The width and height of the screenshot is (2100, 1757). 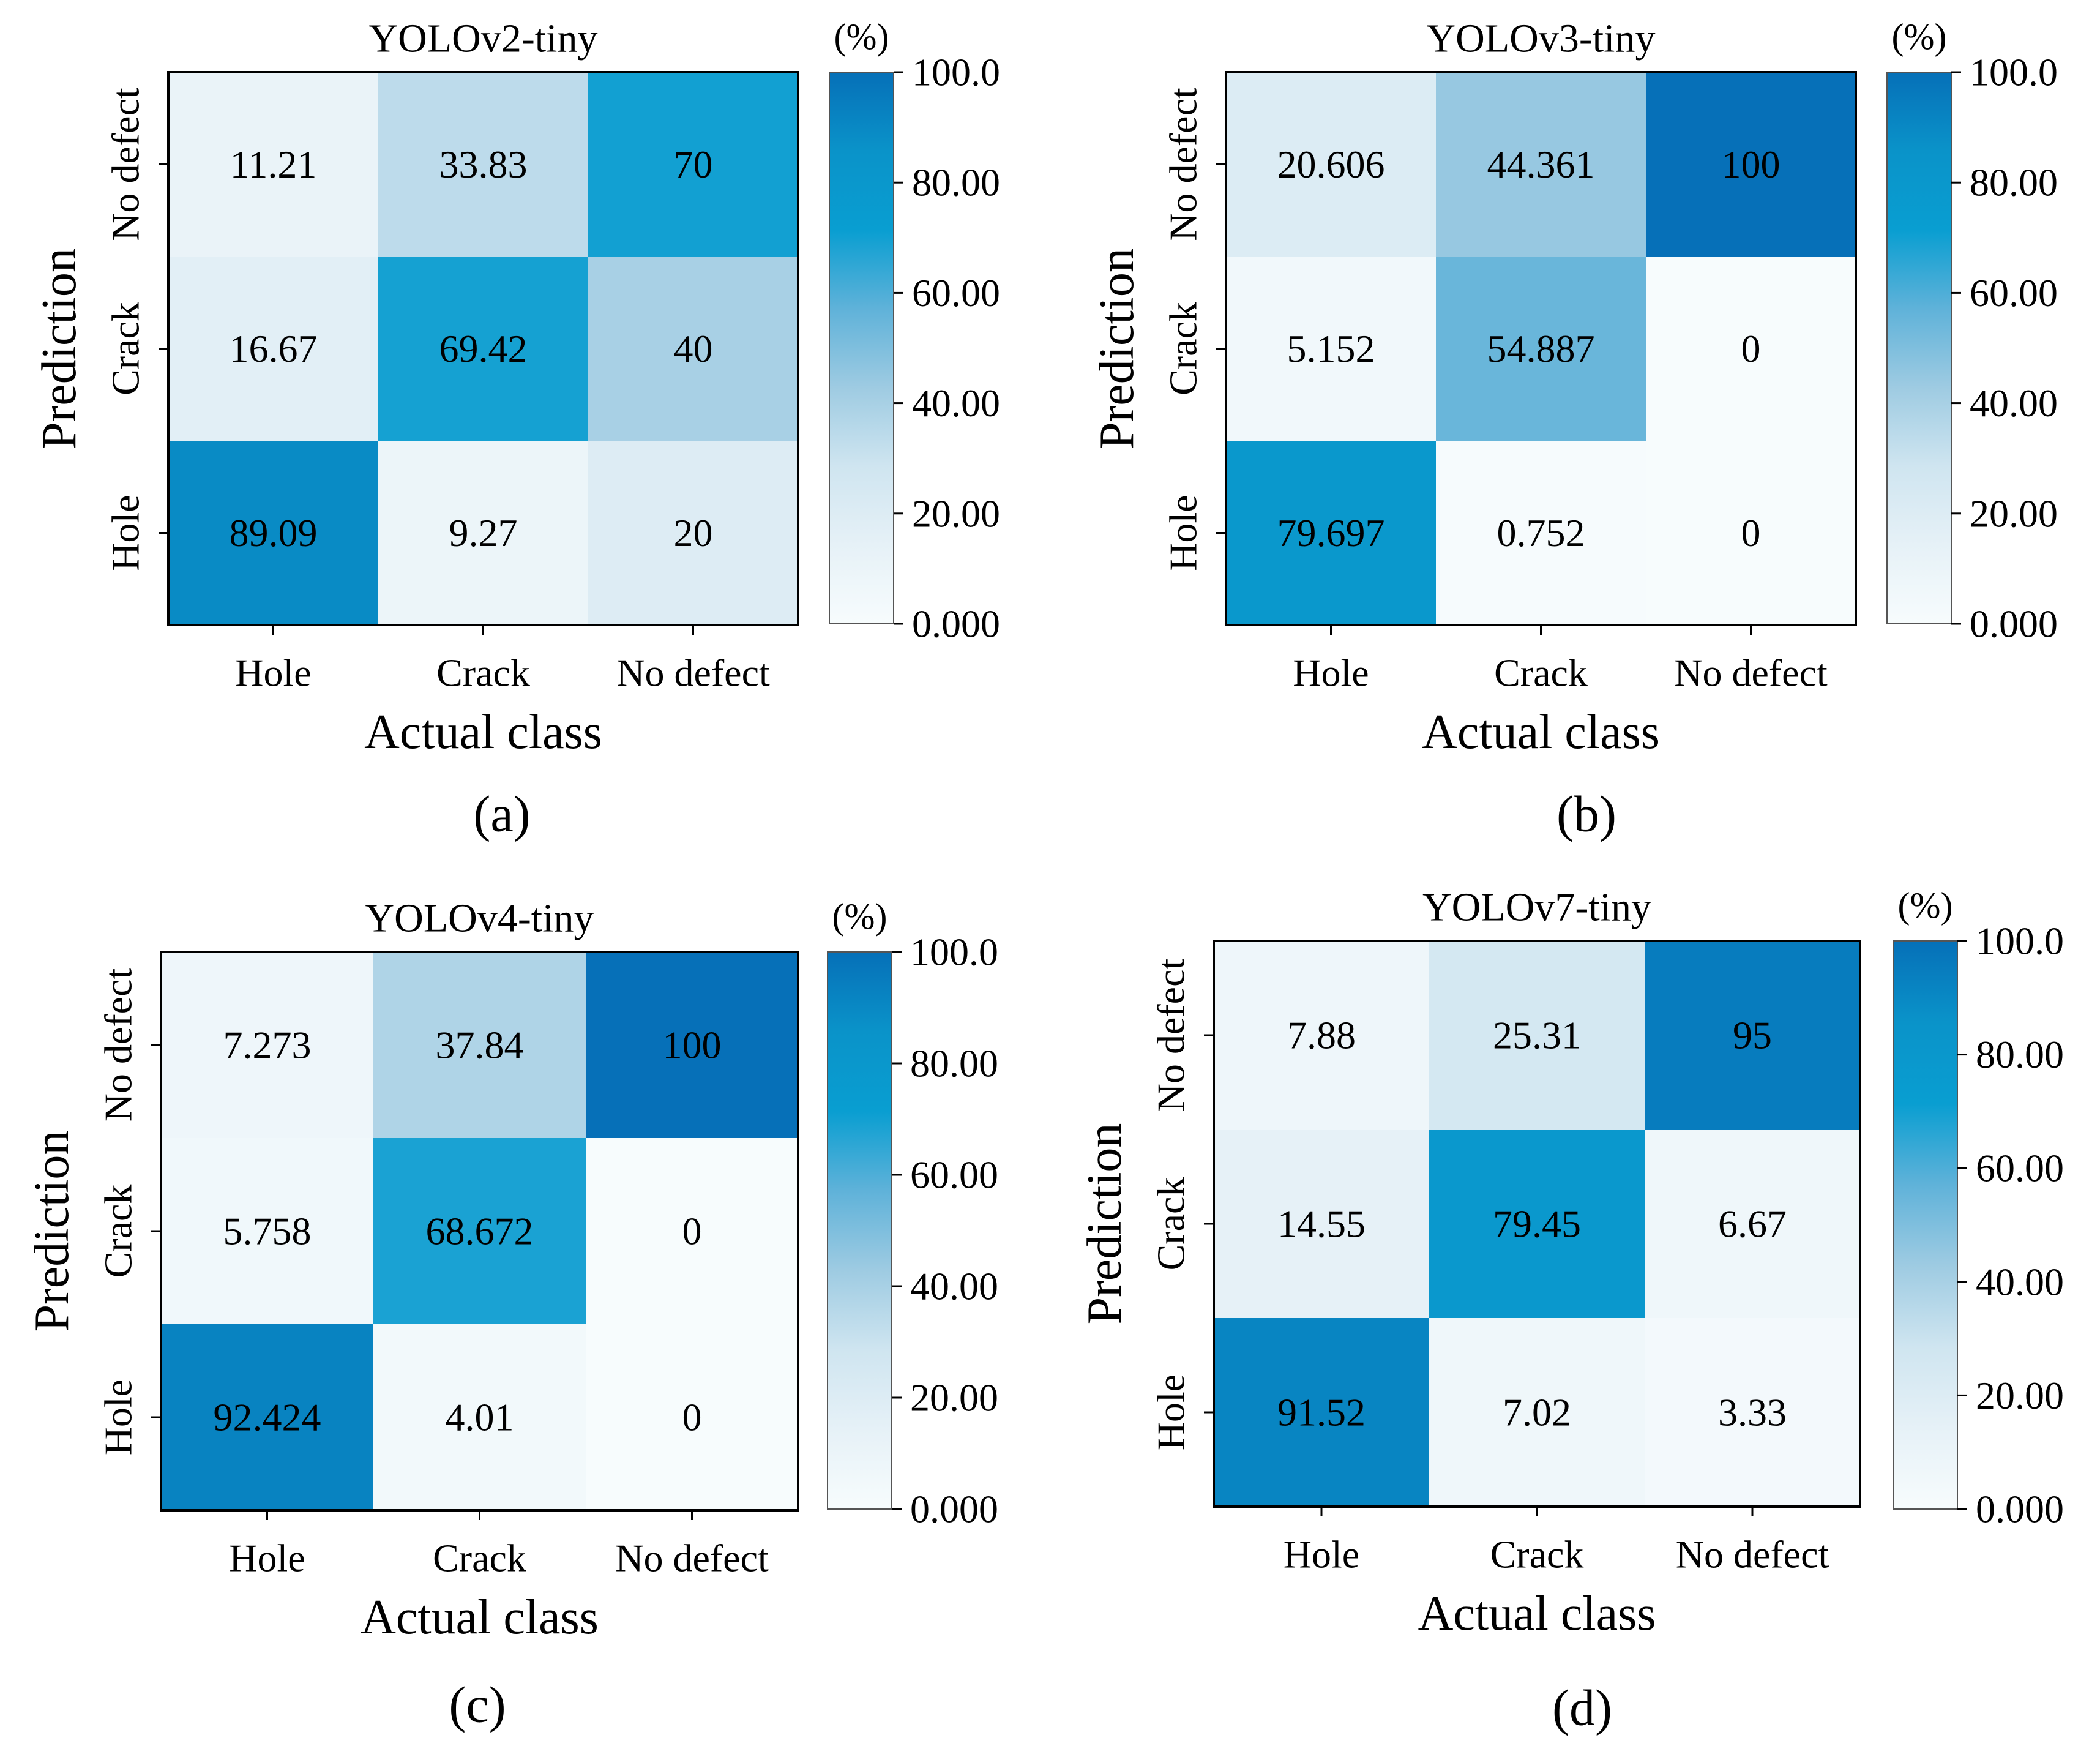 I want to click on cell-value-label: 68.672, so click(x=480, y=1231).